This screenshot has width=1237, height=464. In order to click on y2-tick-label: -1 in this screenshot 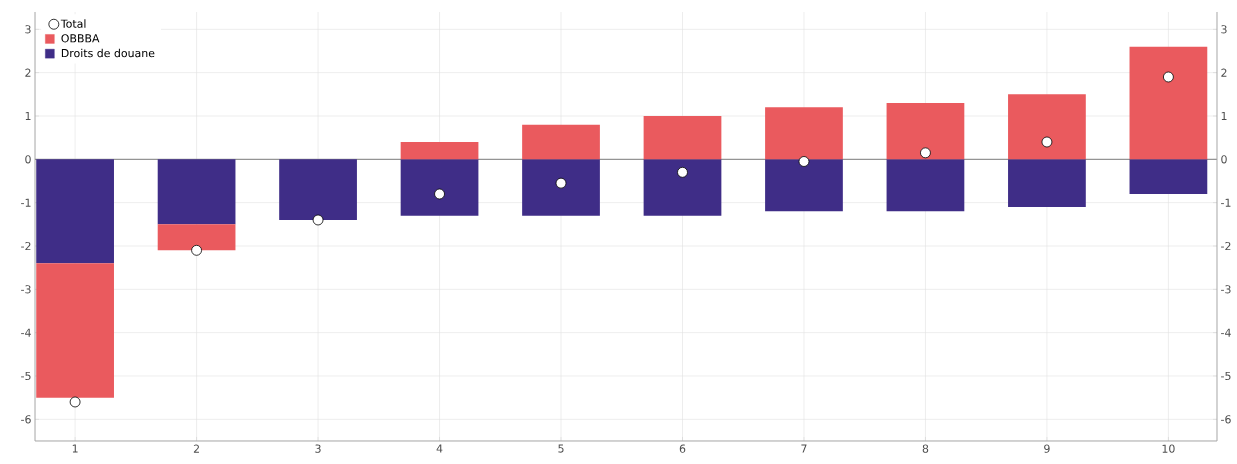, I will do `click(1226, 202)`.